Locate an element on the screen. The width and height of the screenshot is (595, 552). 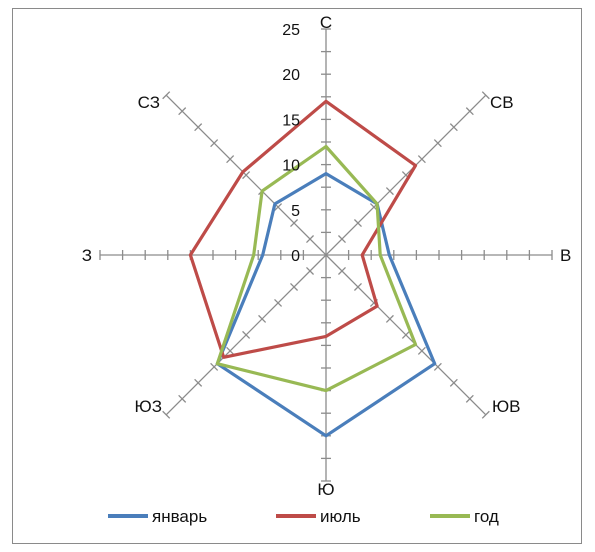
tick-label: 25 is located at coordinates (291, 30).